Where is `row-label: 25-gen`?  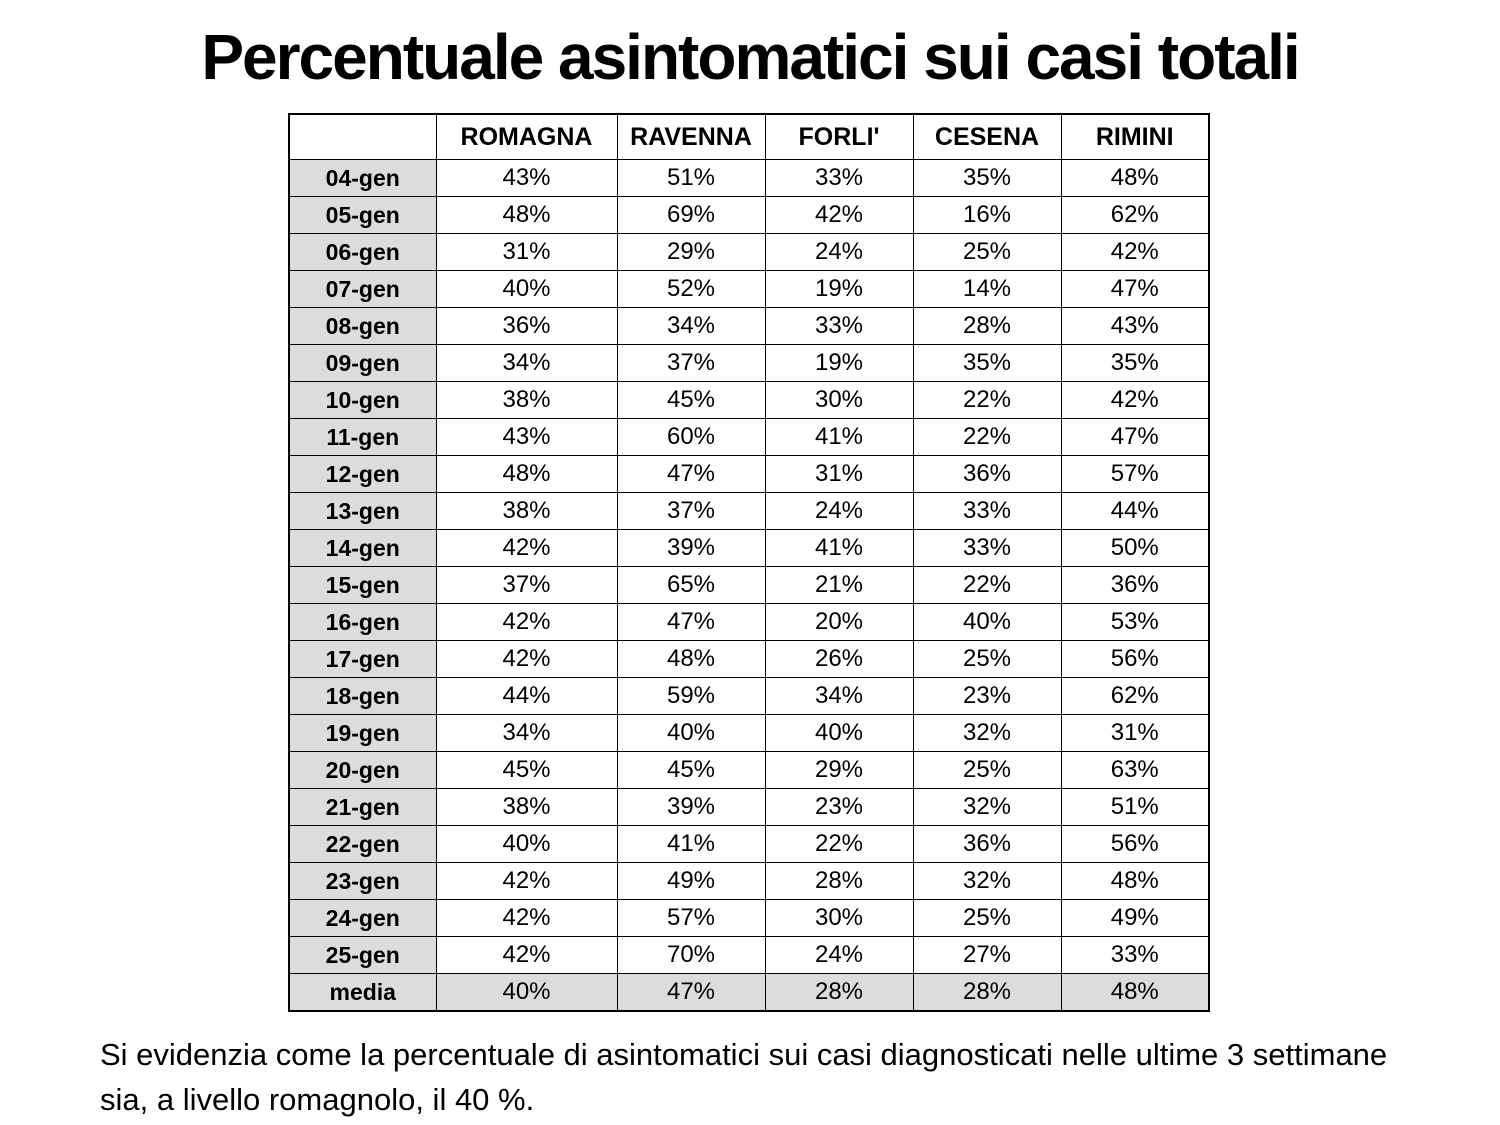
row-label: 25-gen is located at coordinates (362, 955).